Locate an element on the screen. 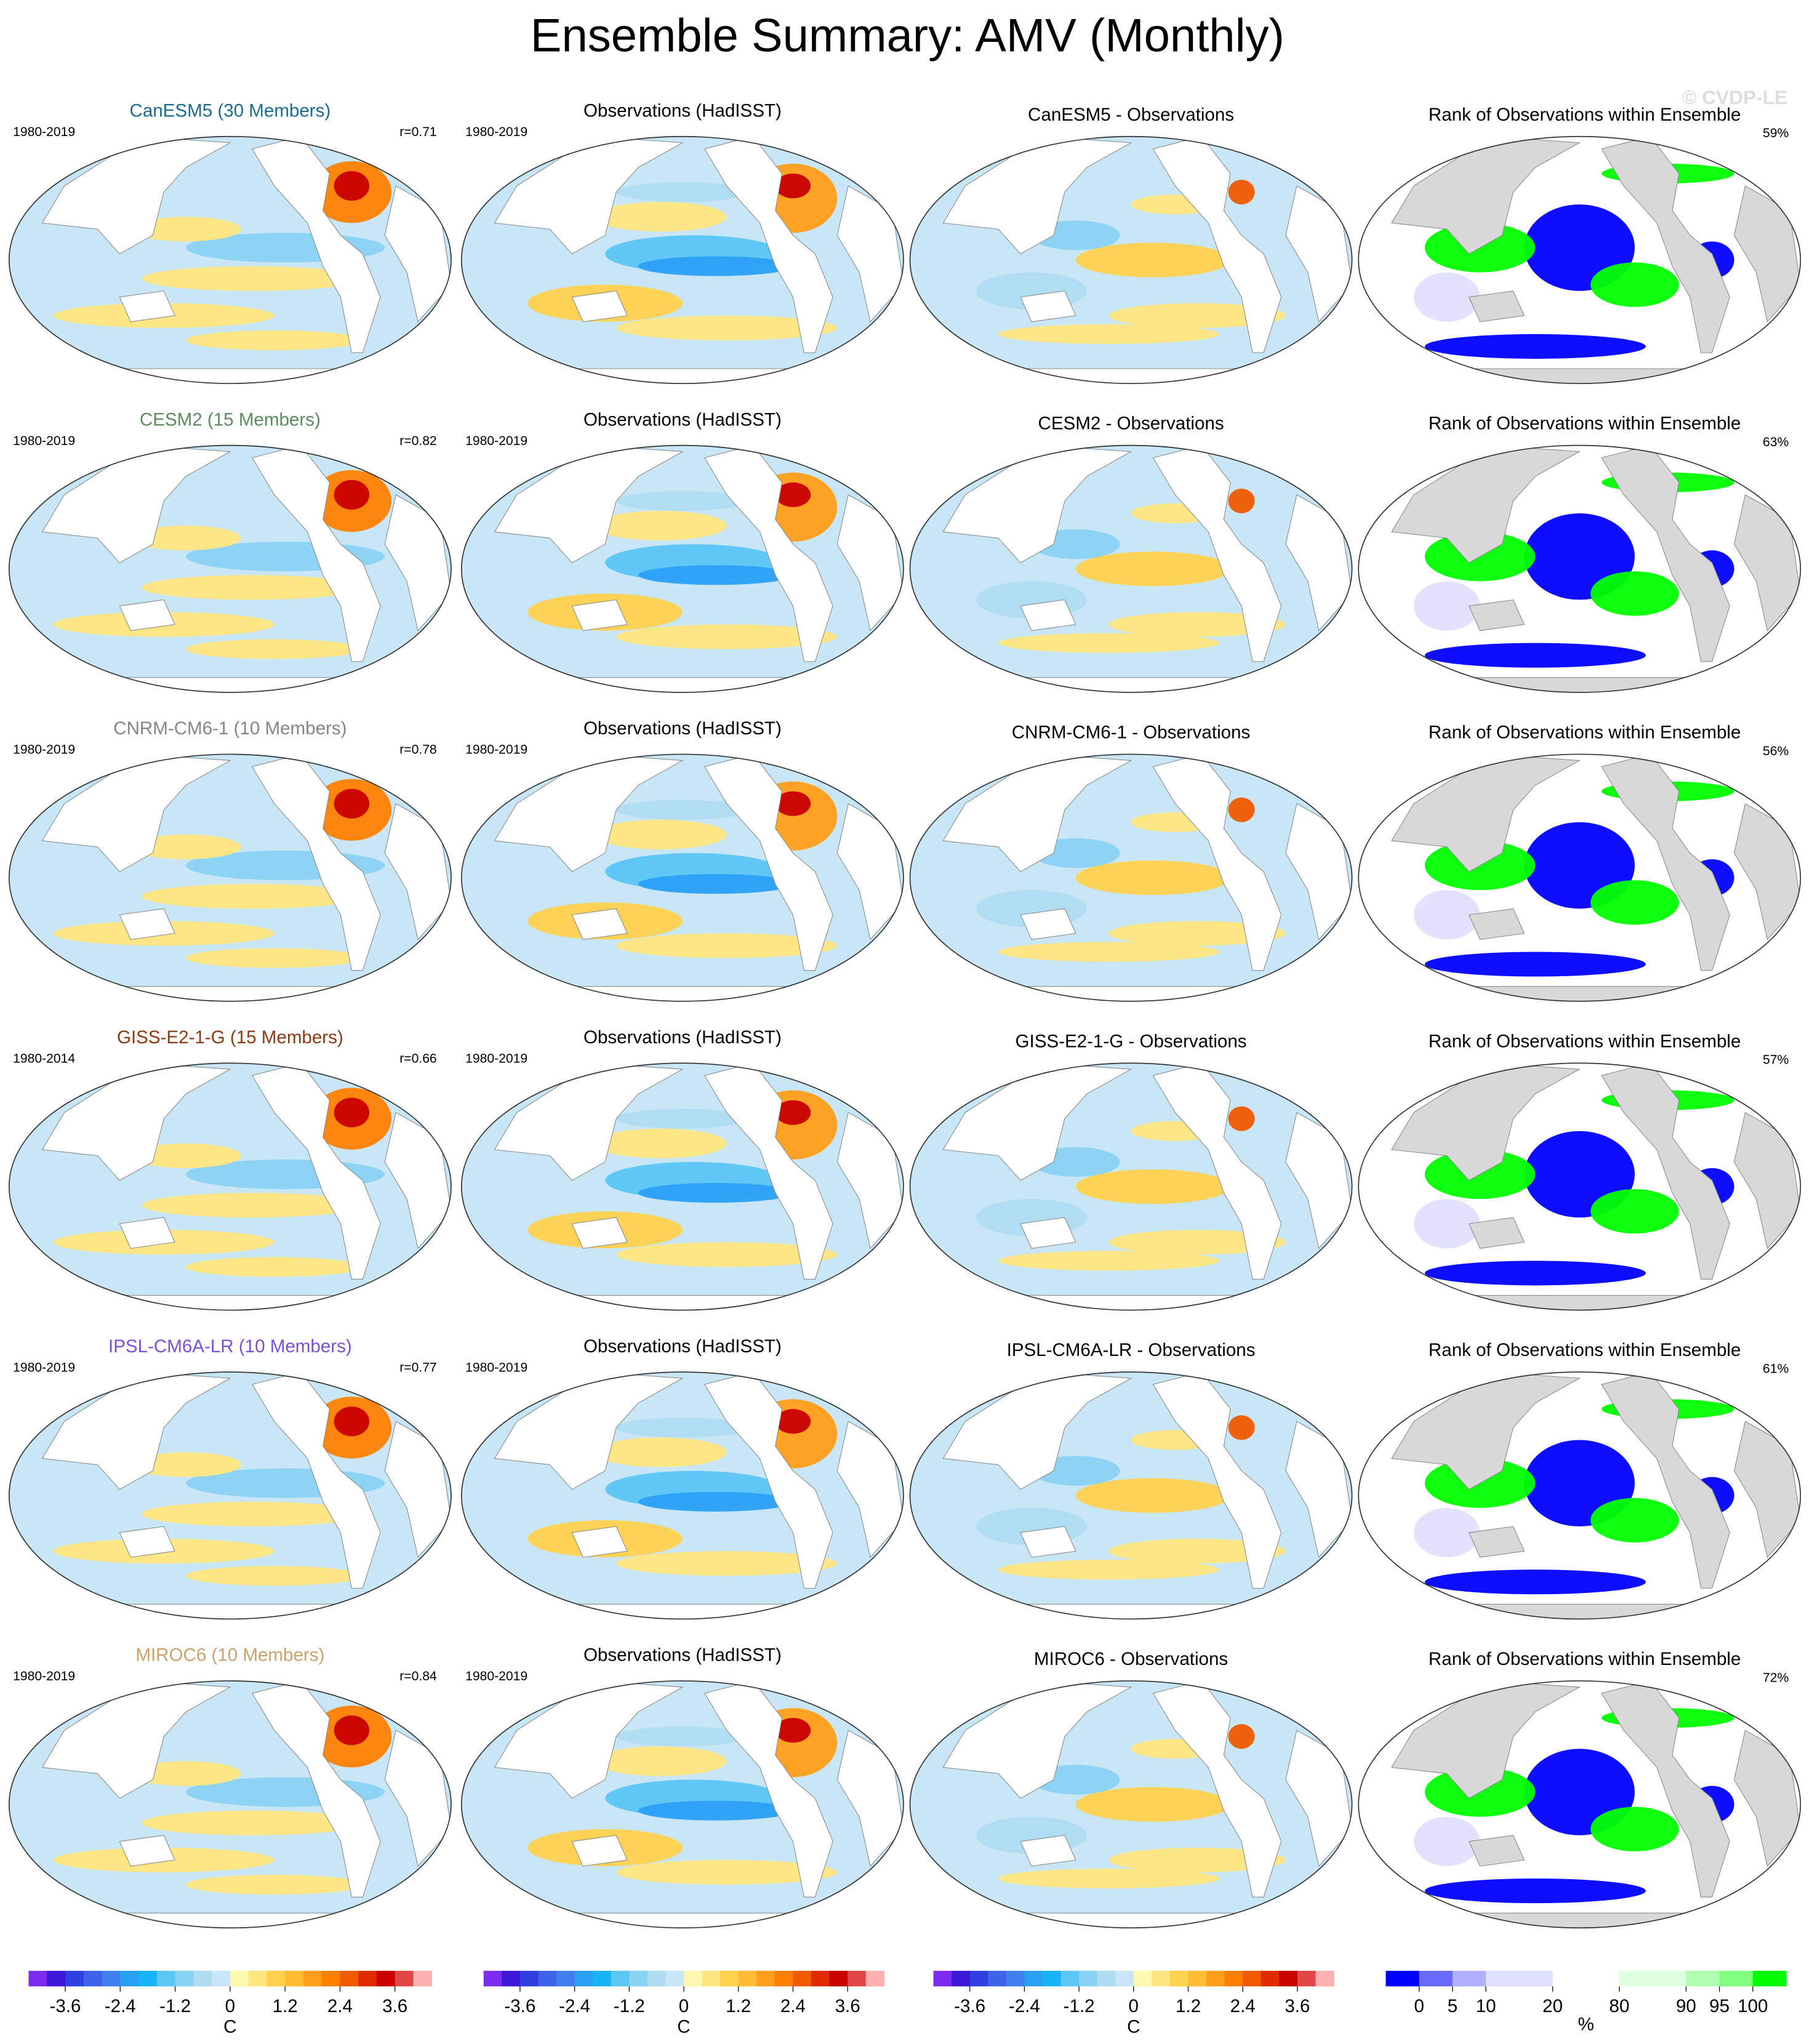 This screenshot has height=2041, width=1820. model-title: MIROC6 (10 Members) is located at coordinates (229, 1656).